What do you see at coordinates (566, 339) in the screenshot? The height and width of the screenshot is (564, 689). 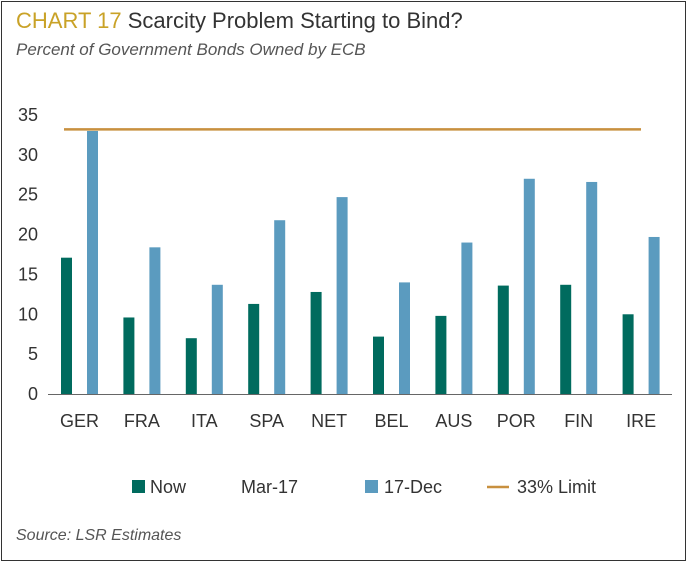 I see `bar-now-fin` at bounding box center [566, 339].